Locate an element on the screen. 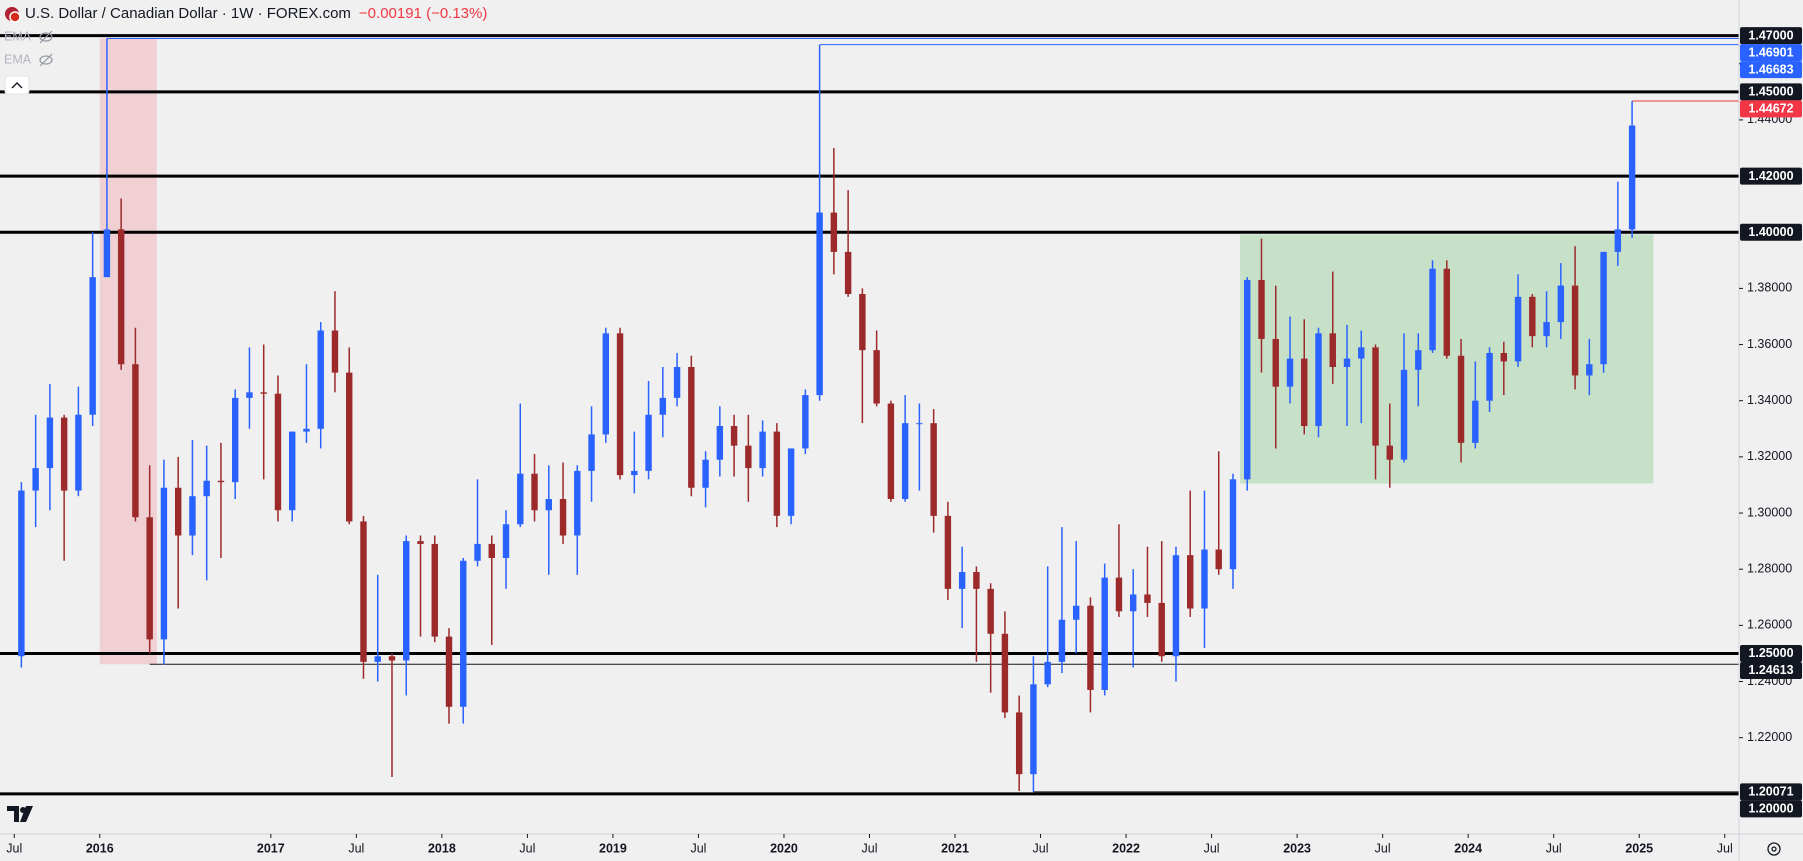  x-tick-label: 2023 is located at coordinates (1297, 848).